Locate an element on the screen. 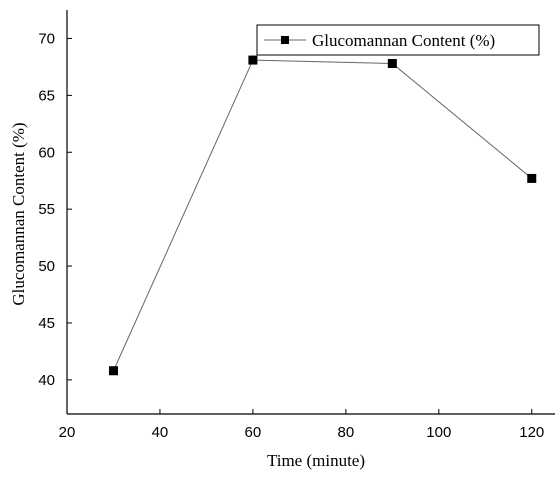 The image size is (555, 480). y-tick-label: 60 is located at coordinates (46, 152).